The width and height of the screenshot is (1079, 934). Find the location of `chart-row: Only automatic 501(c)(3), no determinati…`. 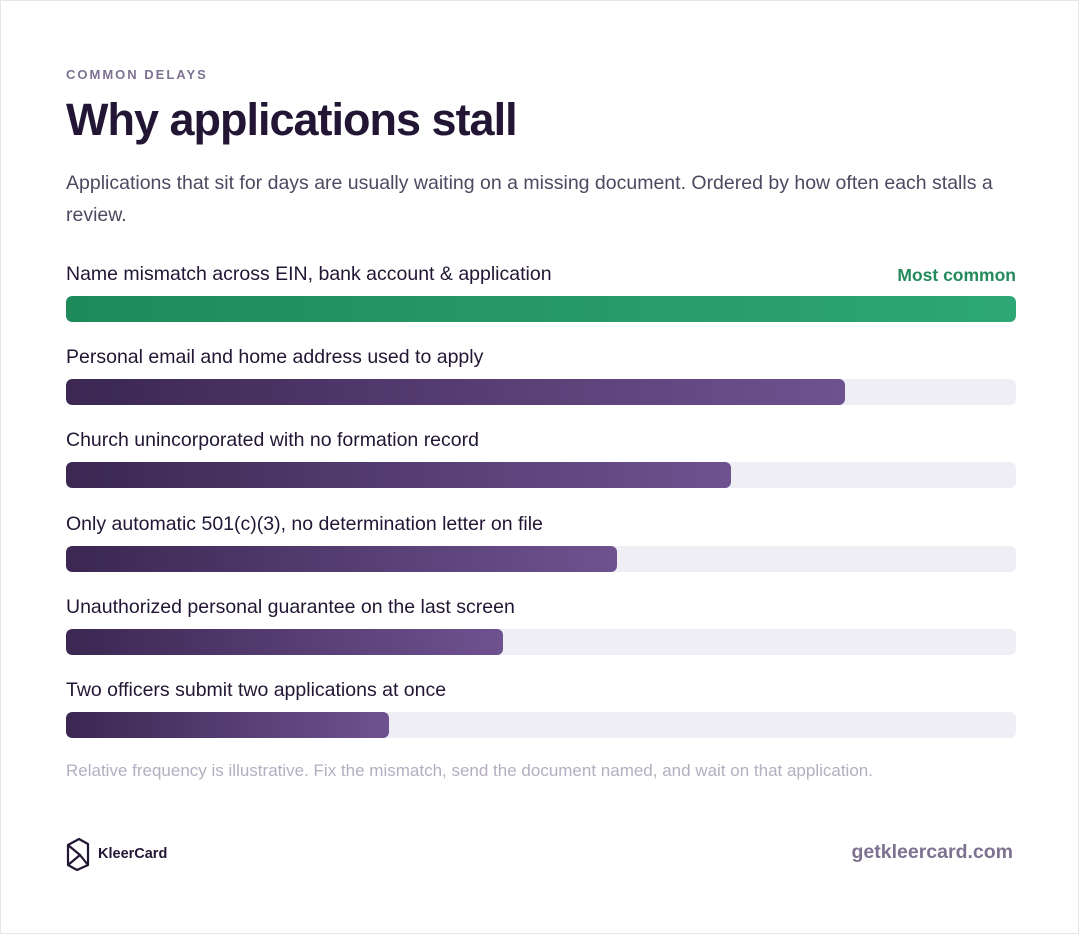

chart-row: Only automatic 501(c)(3), no determinati… is located at coordinates (541, 552).